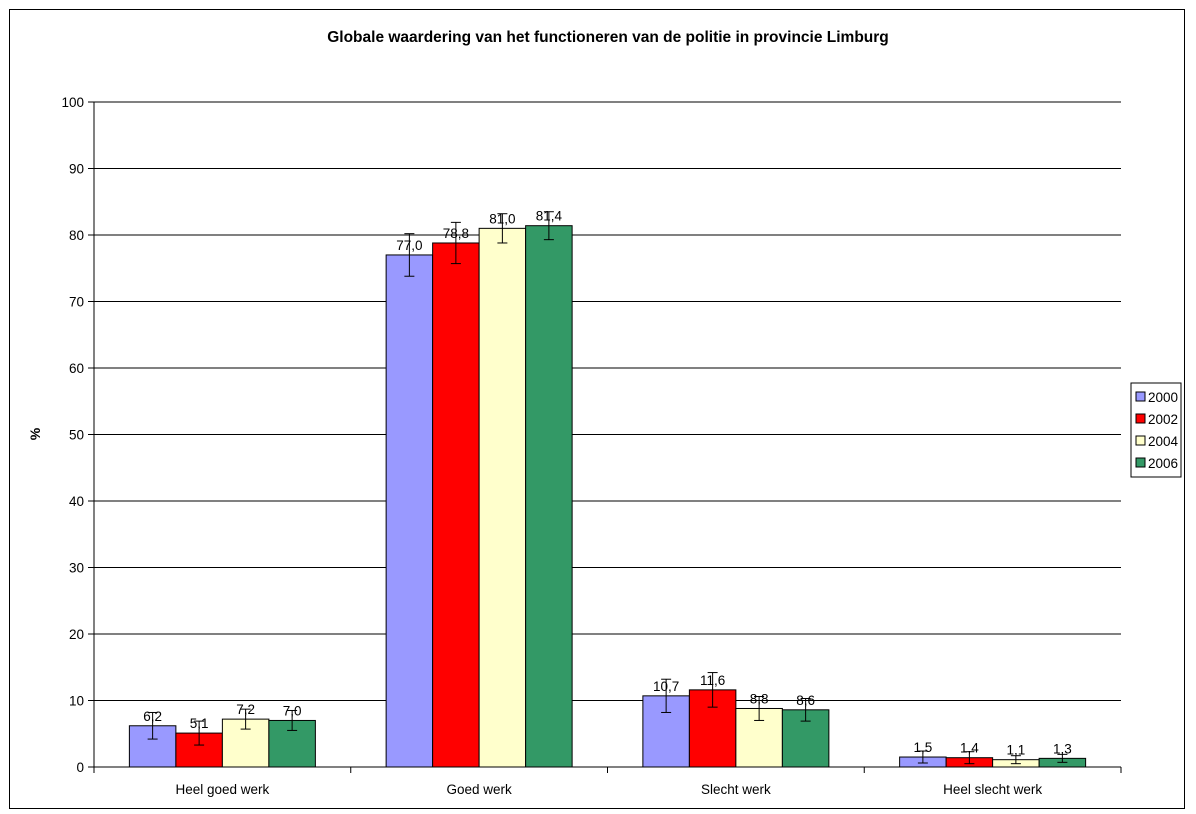 The height and width of the screenshot is (814, 1196). I want to click on x-tick-label: Goed werk, so click(479, 789).